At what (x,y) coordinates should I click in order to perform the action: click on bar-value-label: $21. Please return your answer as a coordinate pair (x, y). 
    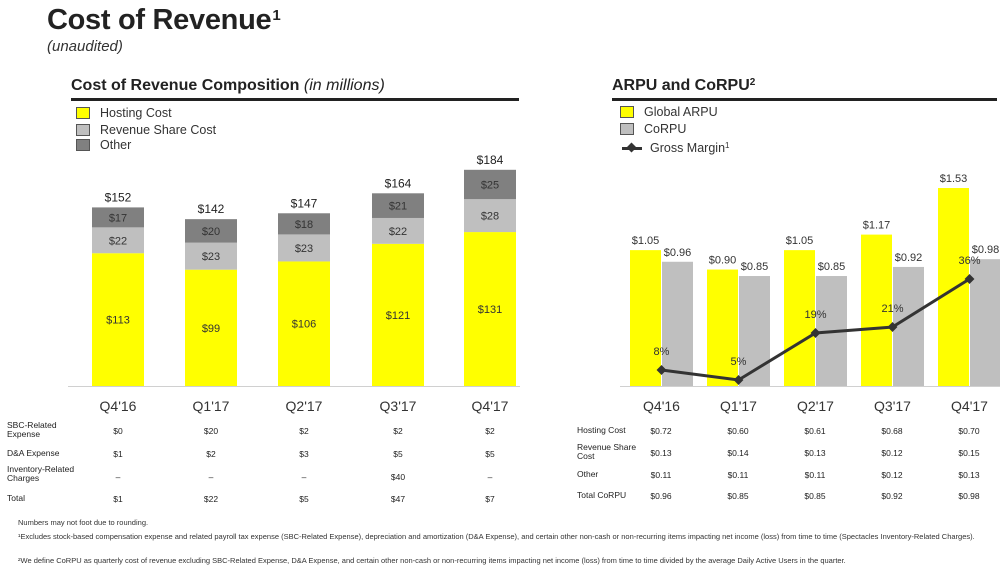
    Looking at the image, I should click on (398, 207).